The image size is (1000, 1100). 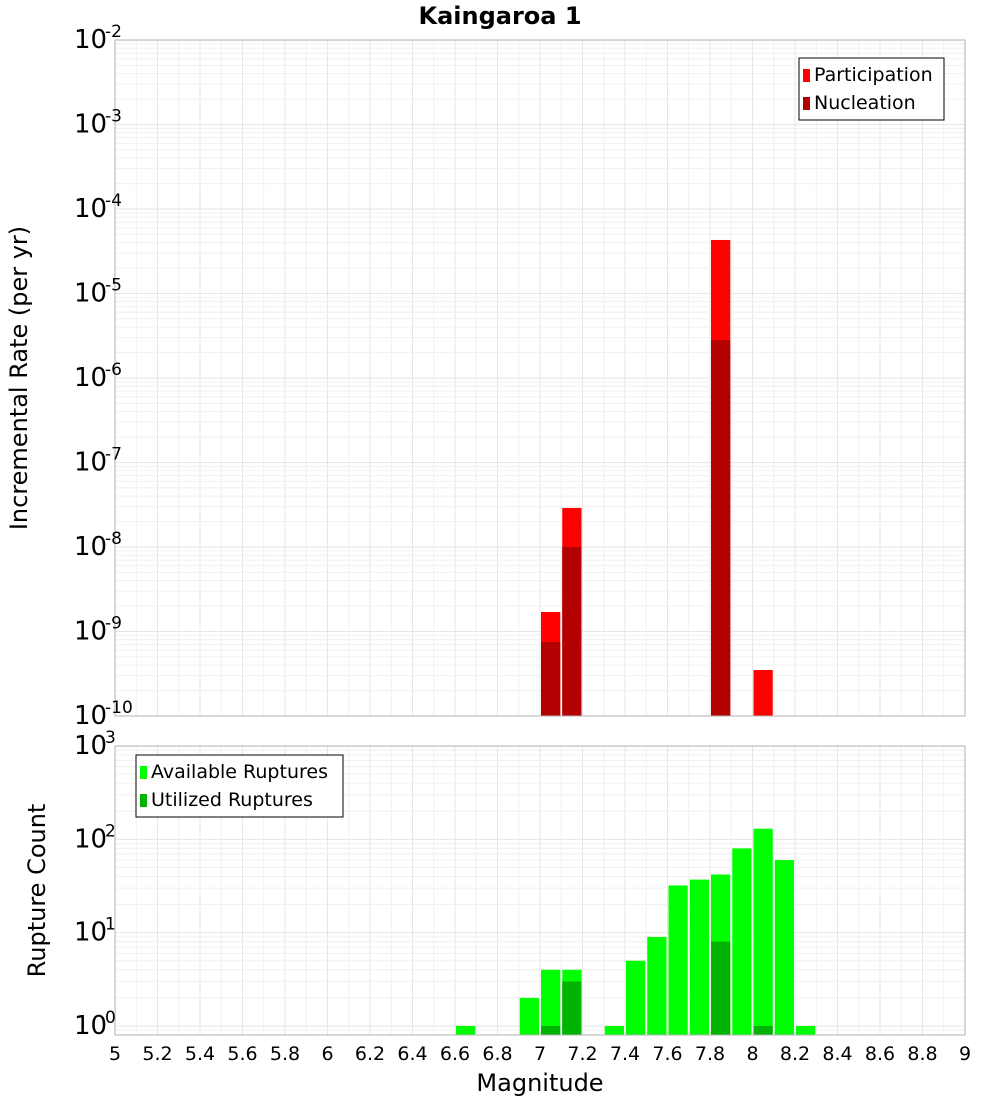 I want to click on rate-panel-bars, so click(x=657, y=477).